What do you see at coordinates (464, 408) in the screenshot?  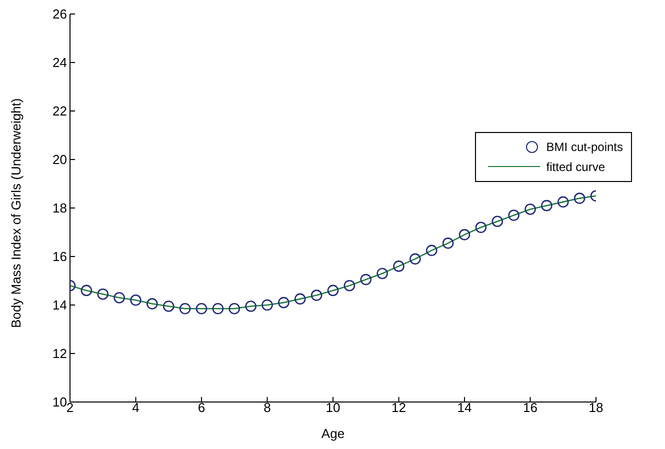 I see `x-tick-label: 14` at bounding box center [464, 408].